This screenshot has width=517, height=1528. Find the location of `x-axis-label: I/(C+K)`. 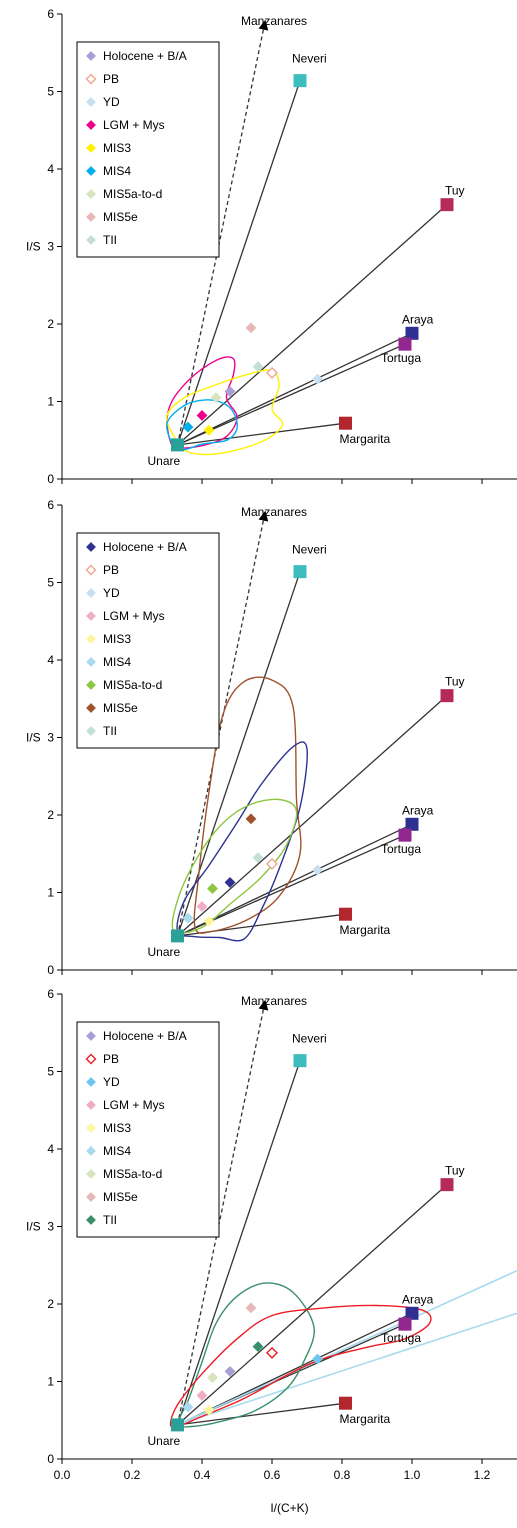

x-axis-label: I/(C+K) is located at coordinates (289, 1508).